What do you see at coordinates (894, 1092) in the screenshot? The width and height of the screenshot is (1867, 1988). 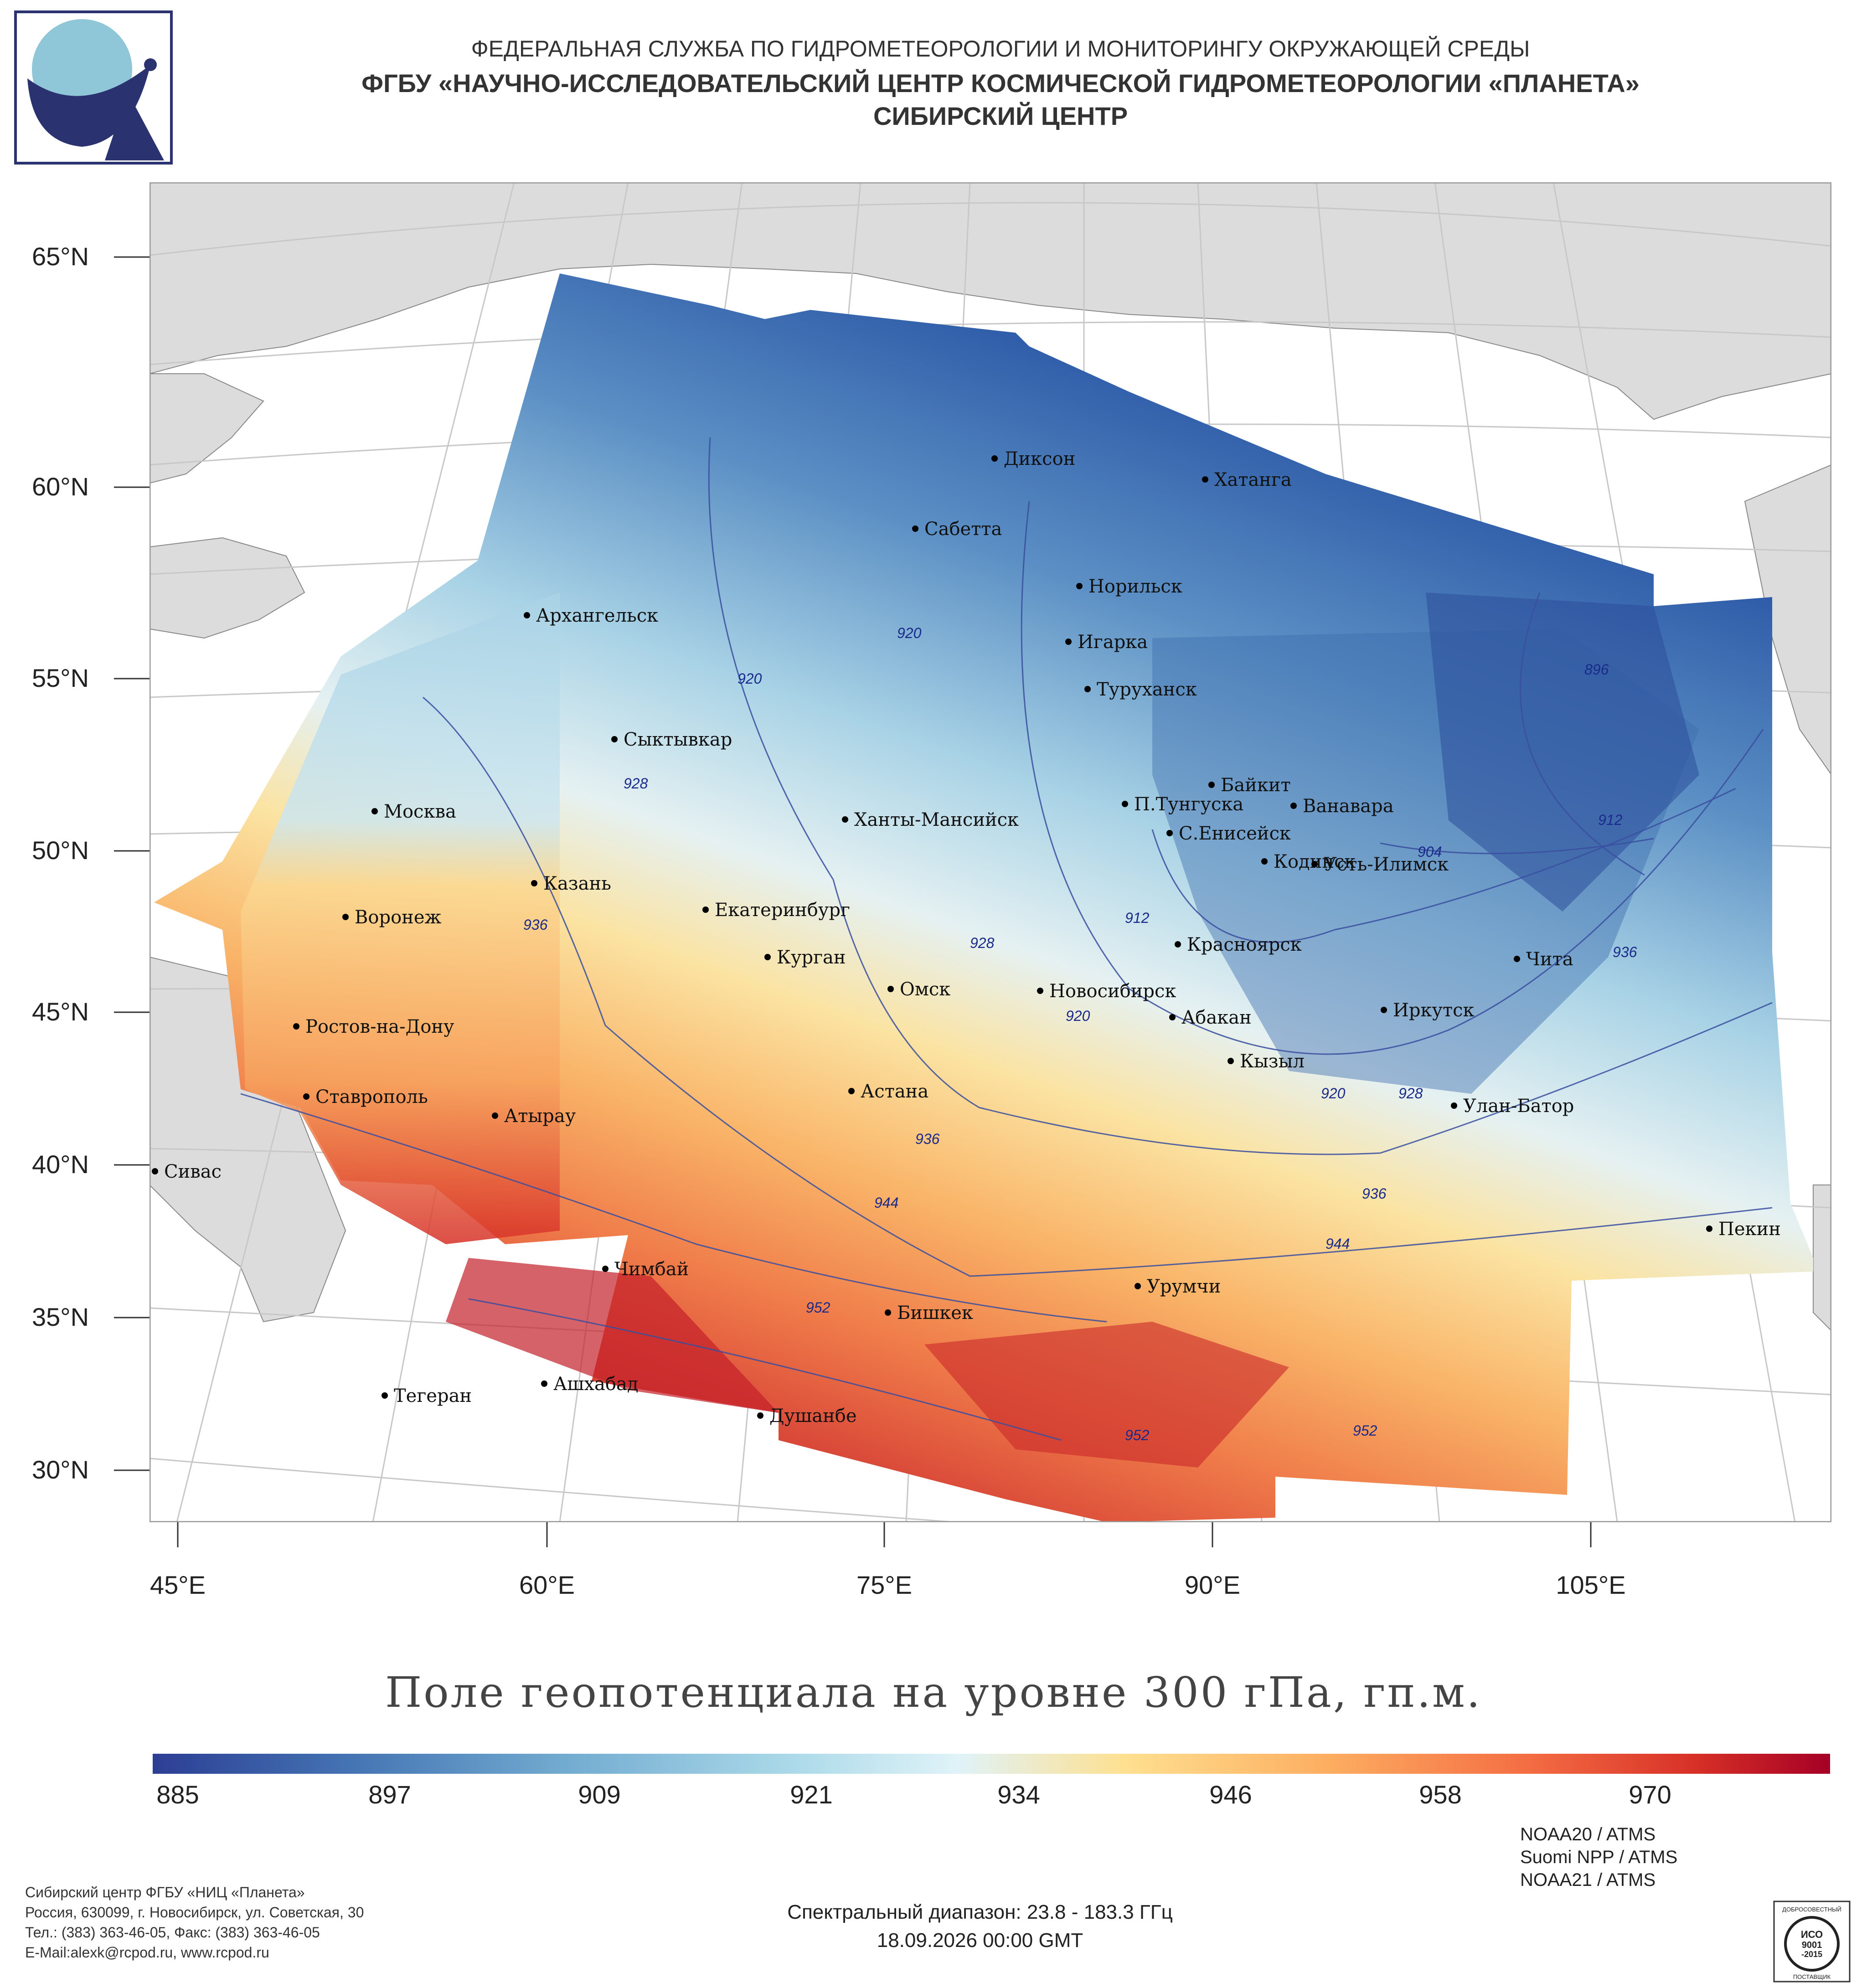 I see `svg-text: Астана` at bounding box center [894, 1092].